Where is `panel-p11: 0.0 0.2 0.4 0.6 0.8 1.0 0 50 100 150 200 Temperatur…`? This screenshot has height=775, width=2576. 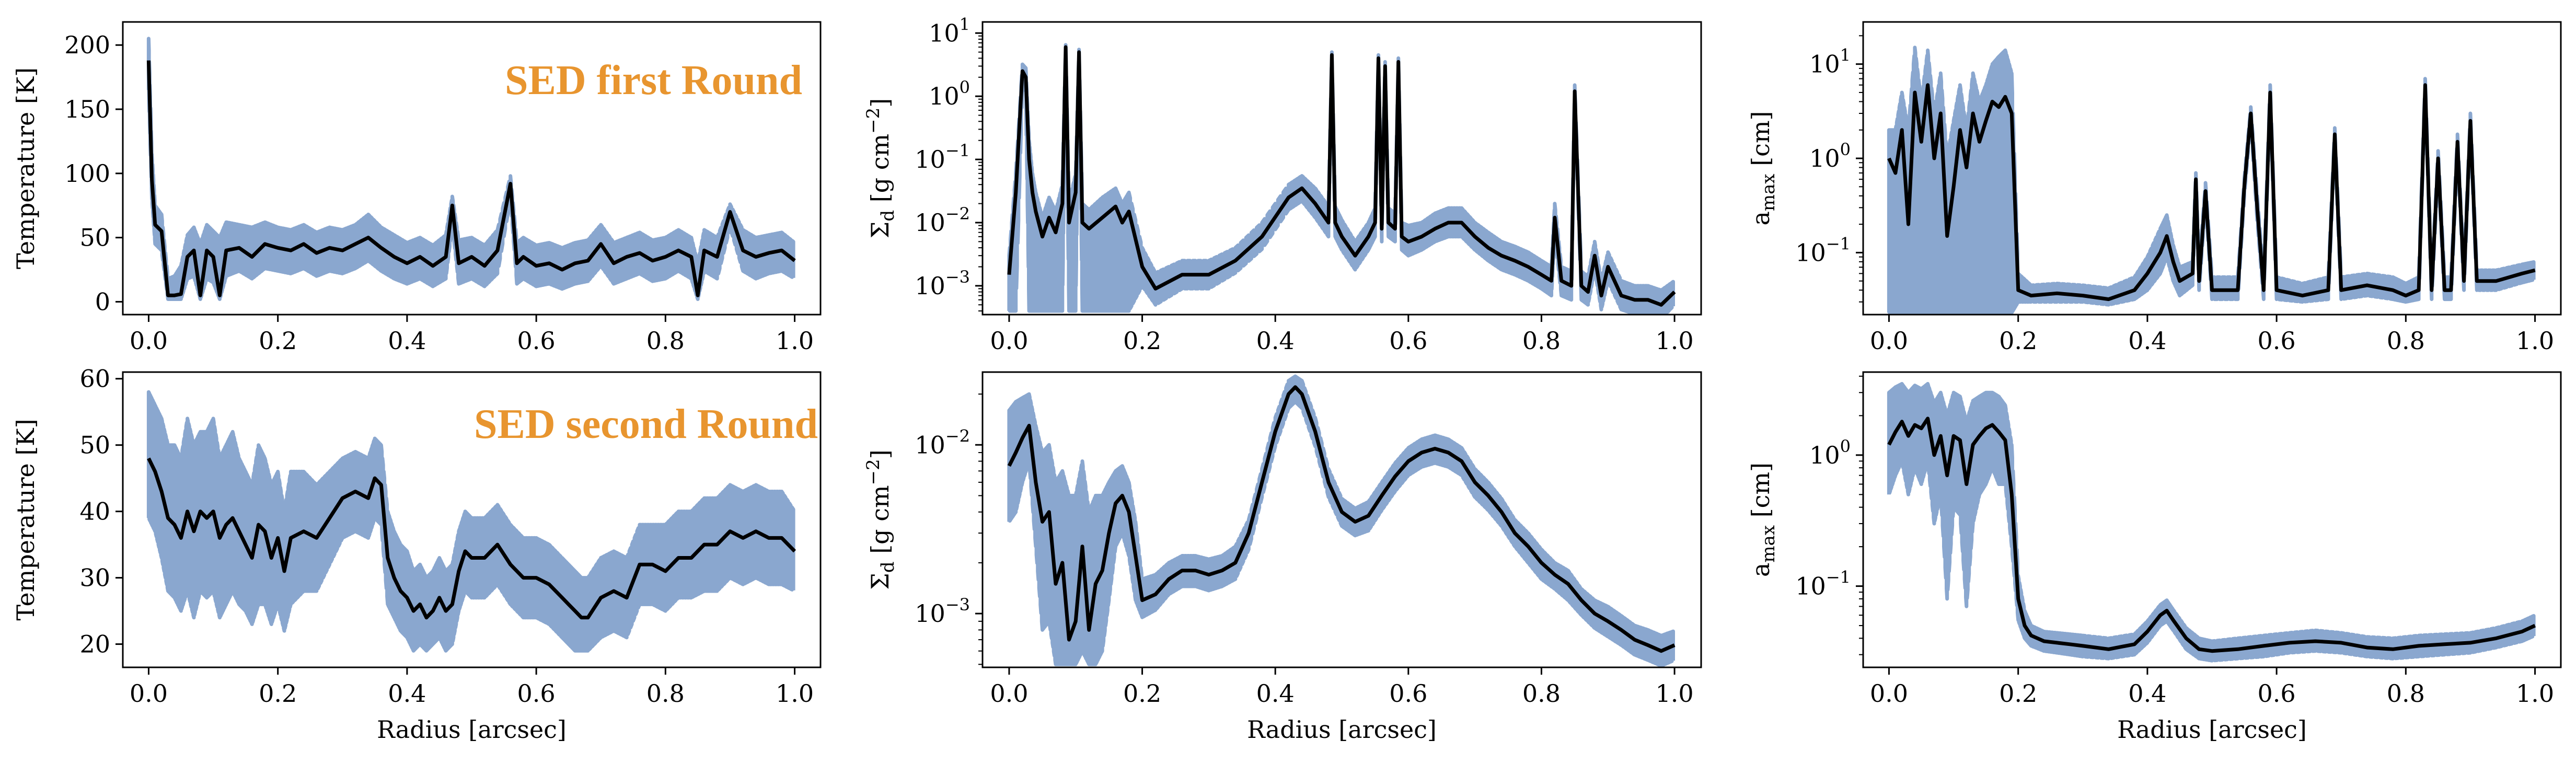 panel-p11: 0.0 0.2 0.4 0.6 0.8 1.0 0 50 100 150 200 Temperatur… is located at coordinates (417, 188).